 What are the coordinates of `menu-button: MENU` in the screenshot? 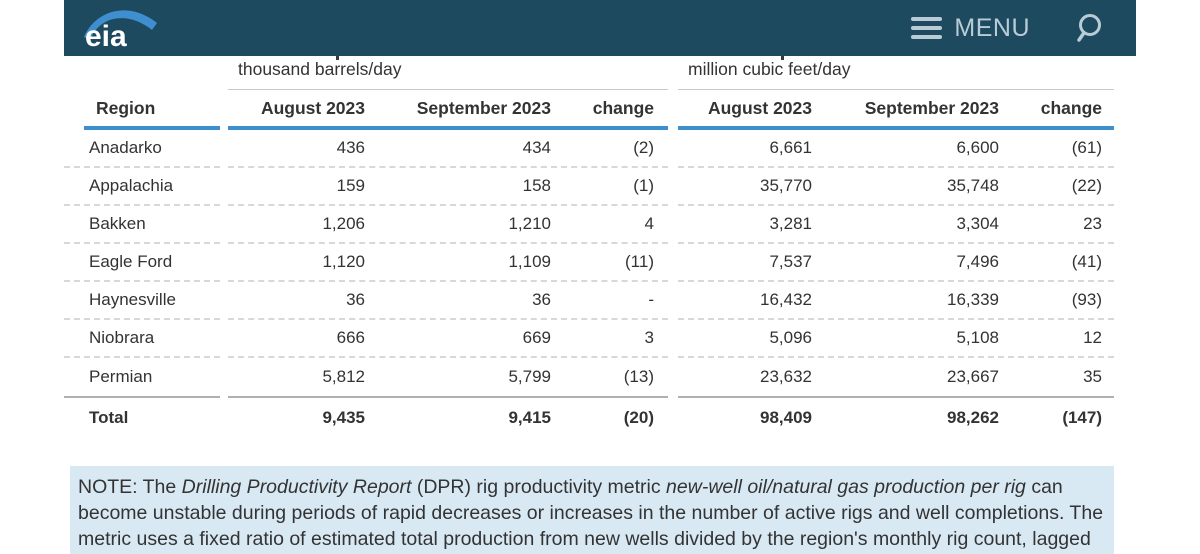 It's located at (970, 28).